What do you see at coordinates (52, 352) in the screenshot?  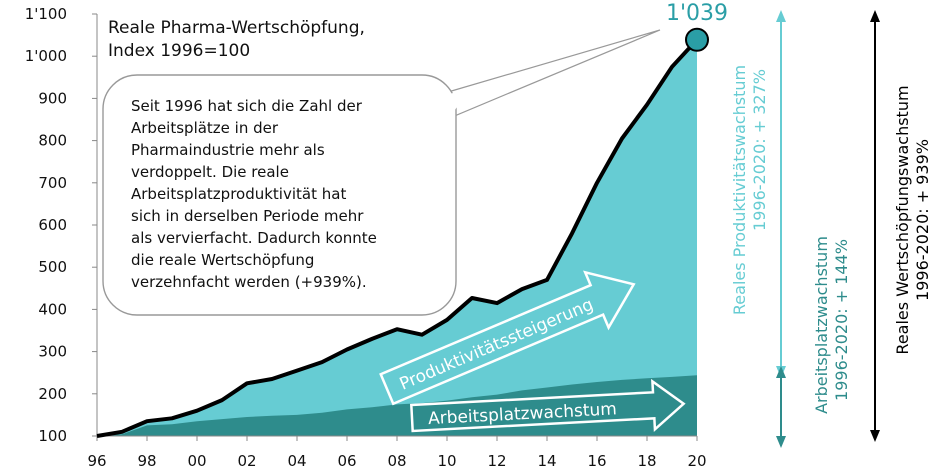 I see `y-tick-label: 300` at bounding box center [52, 352].